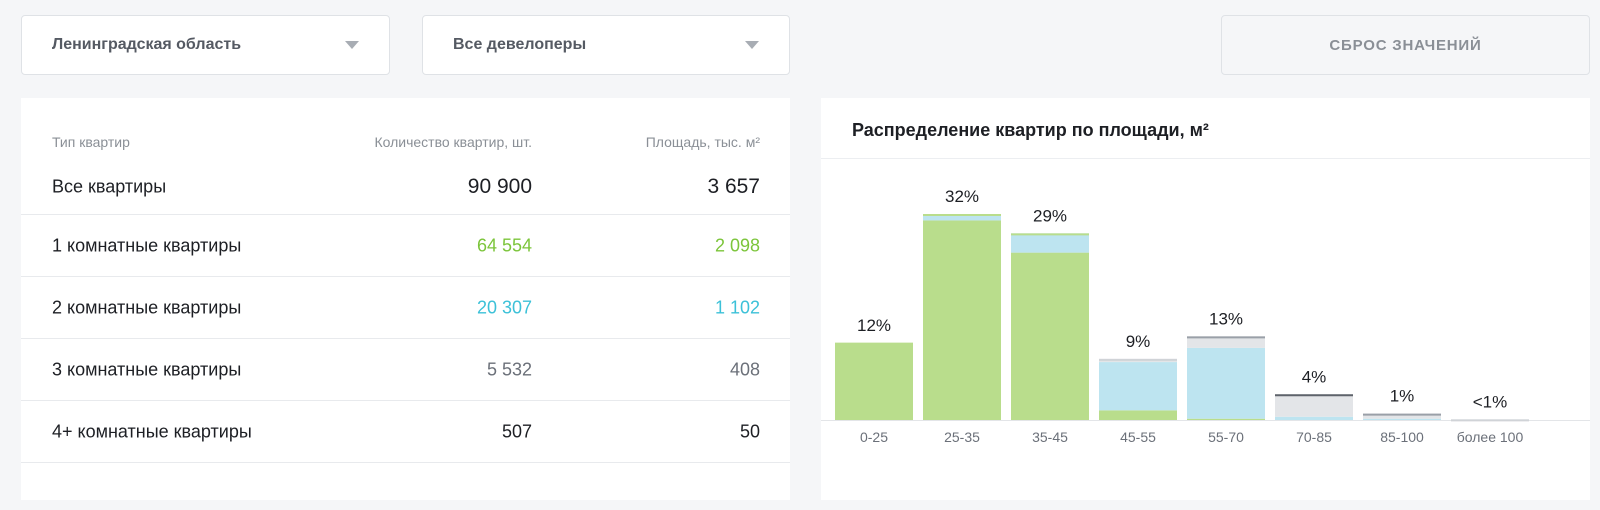  I want to click on row-count: 64 554, so click(504, 245).